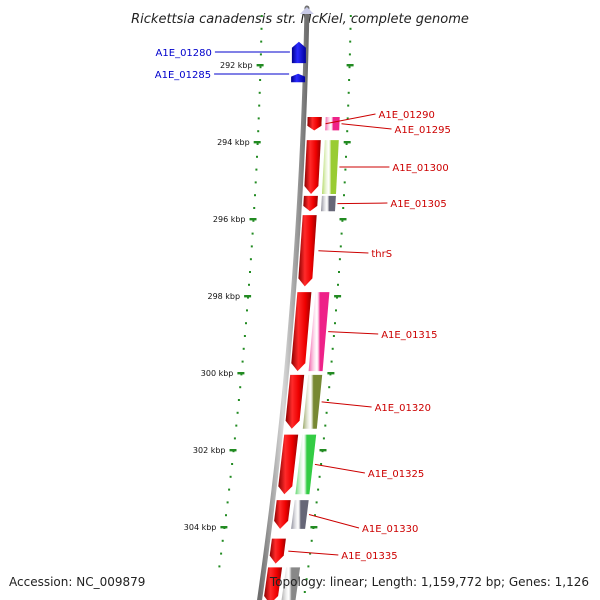 The image size is (600, 600). I want to click on genome-axis-start-marker, so click(306, 10).